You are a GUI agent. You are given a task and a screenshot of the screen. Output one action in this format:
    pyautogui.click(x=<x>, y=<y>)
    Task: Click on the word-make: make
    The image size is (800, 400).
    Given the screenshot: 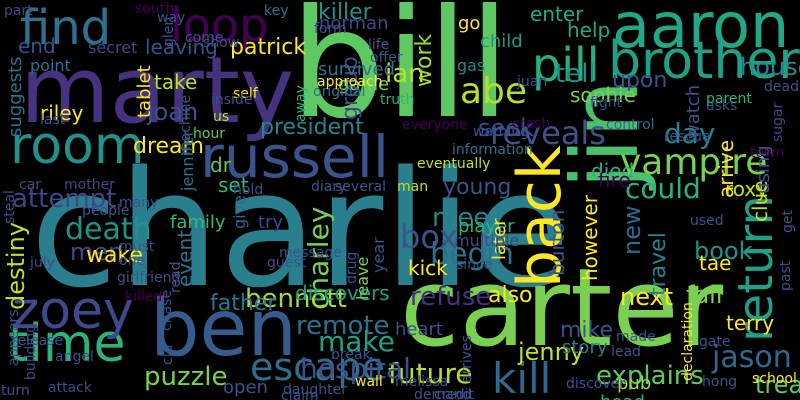 What is the action you would take?
    pyautogui.click(x=356, y=341)
    